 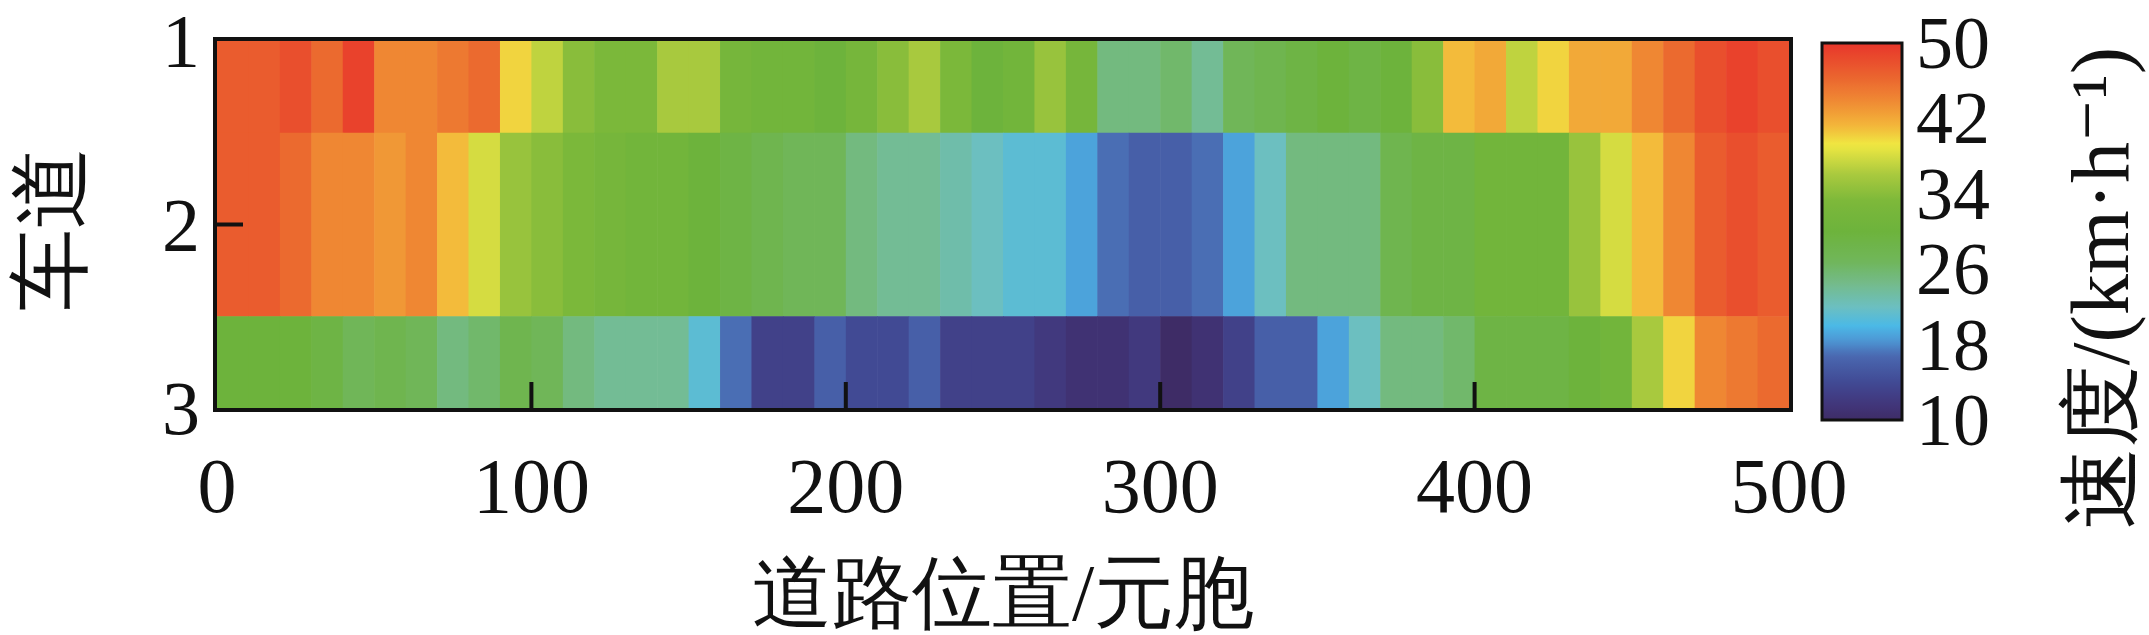 What do you see at coordinates (2100, 288) in the screenshot?
I see `colorbar-title: 速度/(km·h⁻¹)` at bounding box center [2100, 288].